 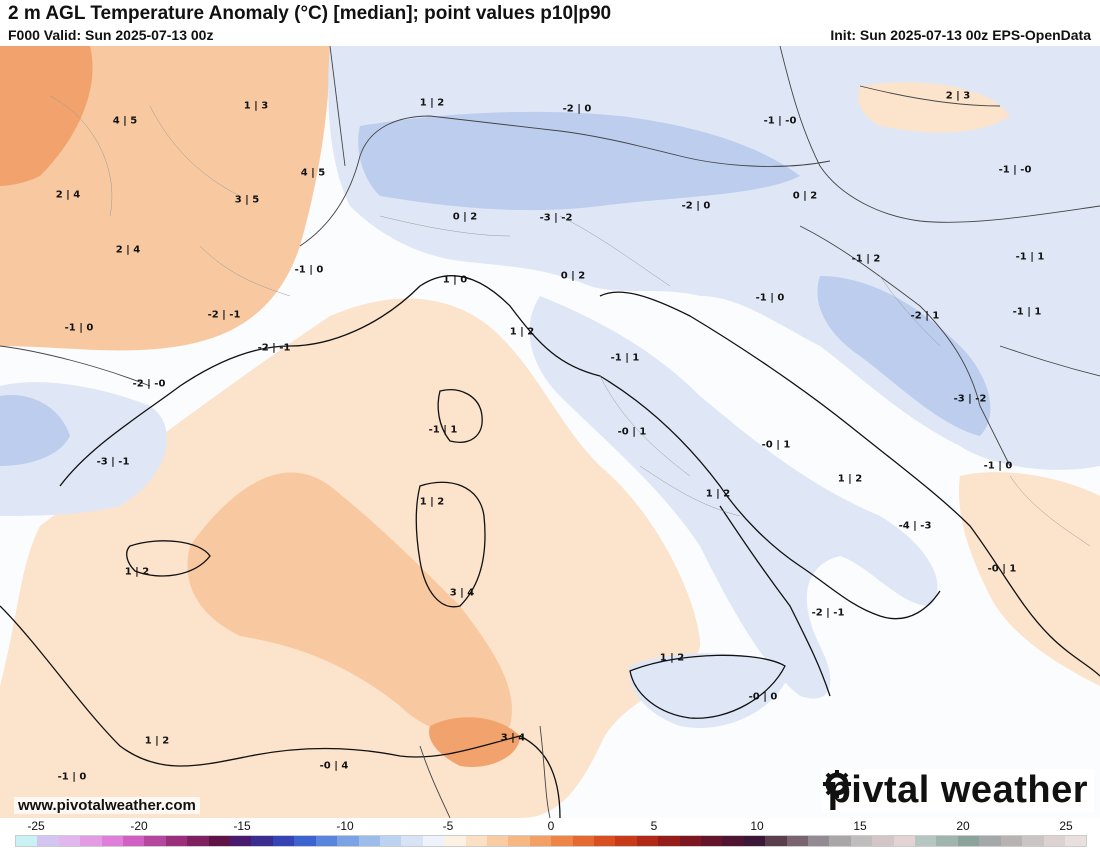 I want to click on cool-anomaly-sicily, so click(x=709, y=690).